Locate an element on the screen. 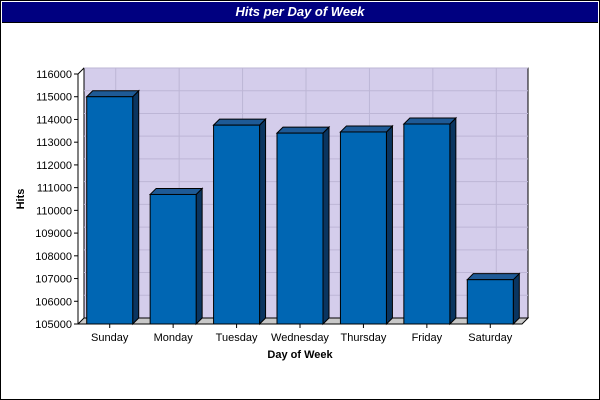  y-tick-label: 111000 is located at coordinates (54, 189).